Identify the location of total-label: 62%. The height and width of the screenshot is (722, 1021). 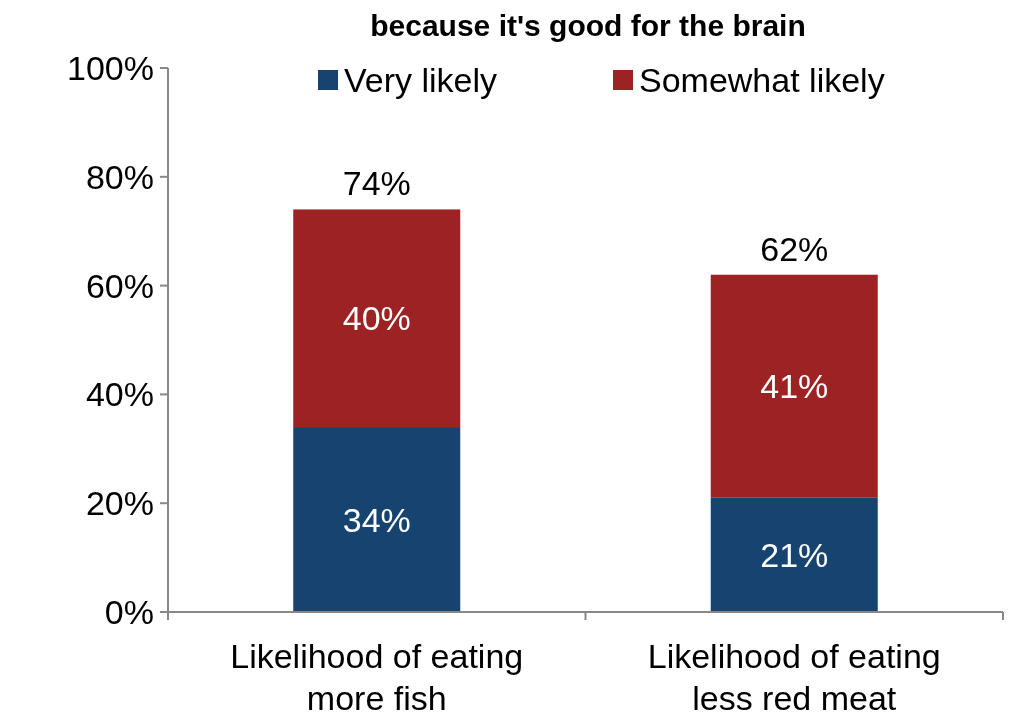
(794, 248).